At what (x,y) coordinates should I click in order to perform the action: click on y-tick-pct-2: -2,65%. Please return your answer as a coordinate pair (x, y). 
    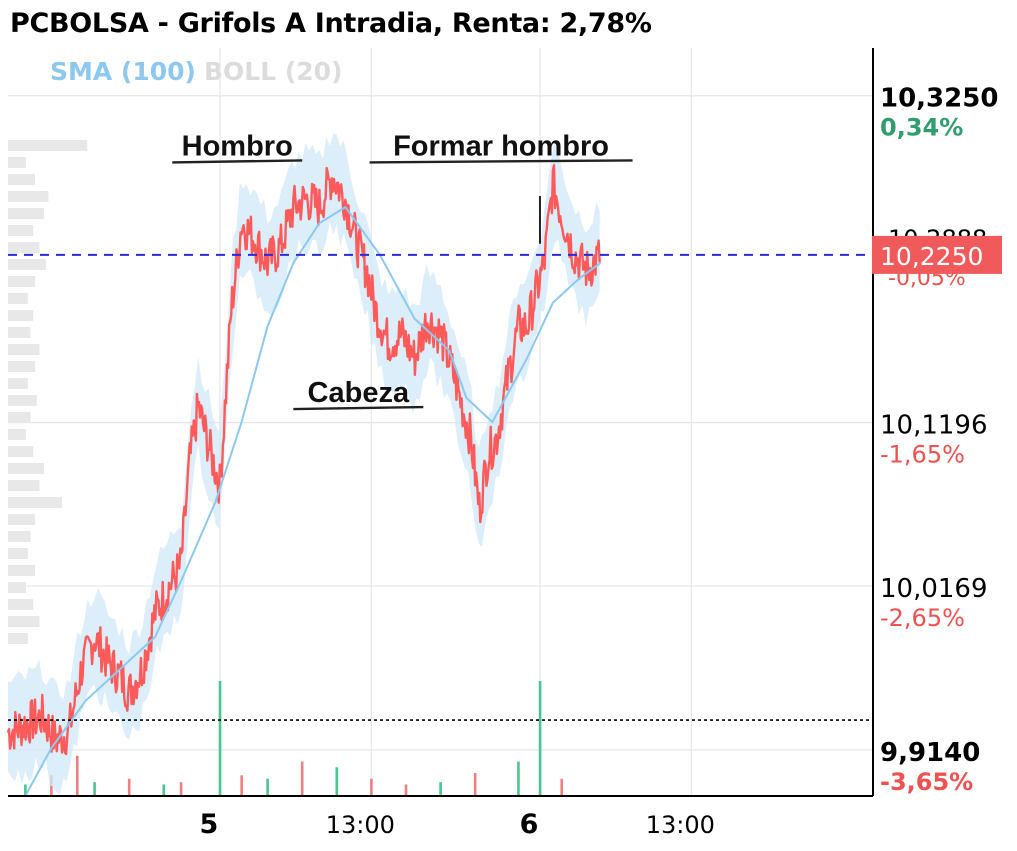
    Looking at the image, I should click on (922, 618).